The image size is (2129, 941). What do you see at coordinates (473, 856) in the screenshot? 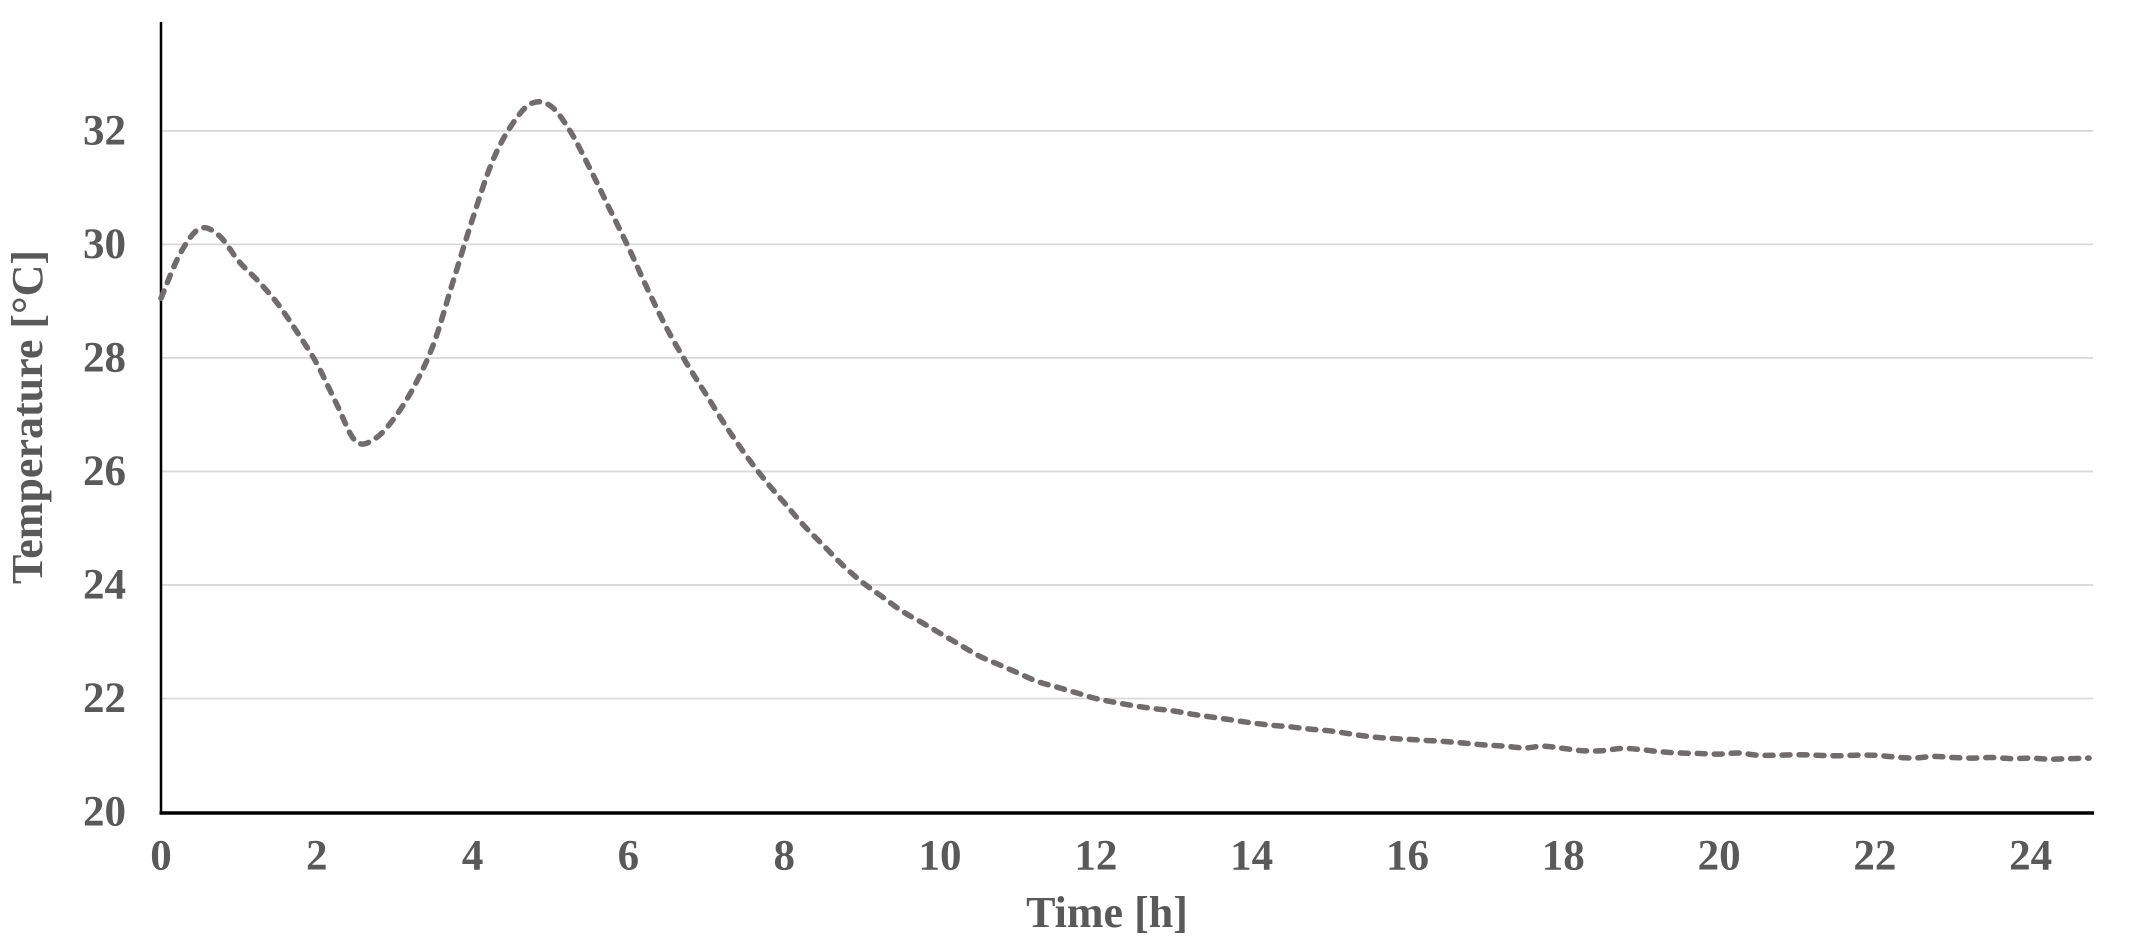
I see `x-tick-label: 4` at bounding box center [473, 856].